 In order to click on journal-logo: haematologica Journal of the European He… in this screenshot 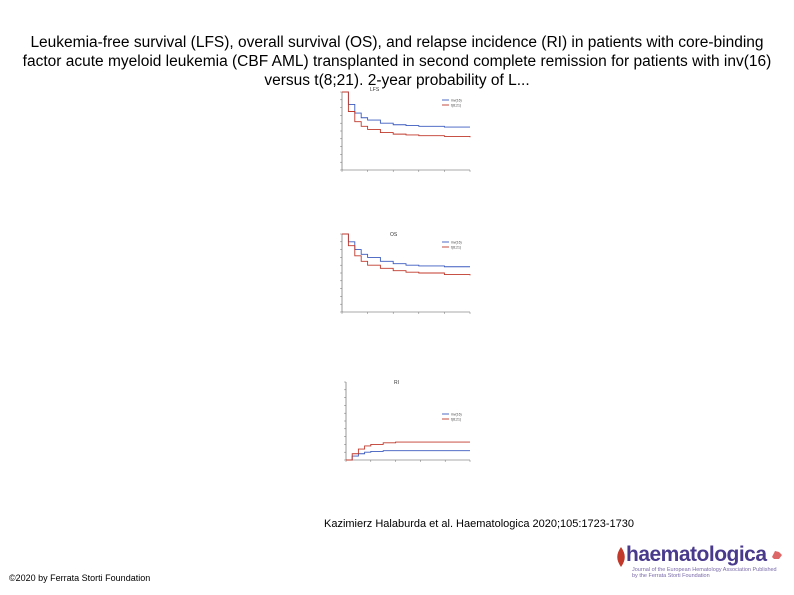, I will do `click(699, 561)`.